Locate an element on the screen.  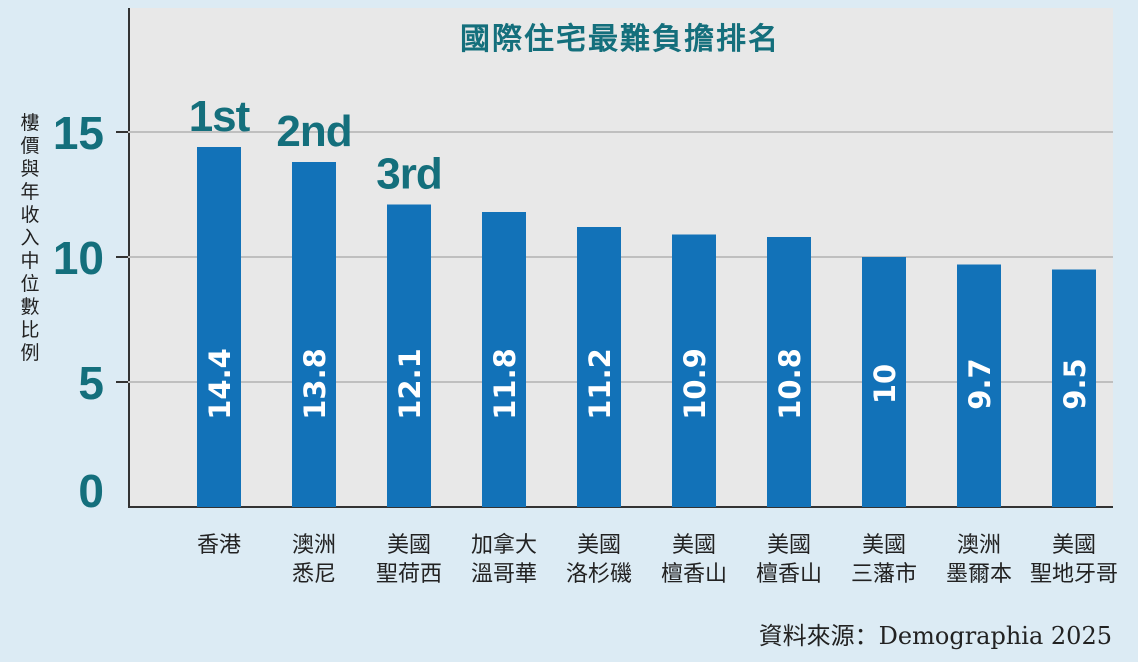
y-tick-label: 5 is located at coordinates (91, 383).